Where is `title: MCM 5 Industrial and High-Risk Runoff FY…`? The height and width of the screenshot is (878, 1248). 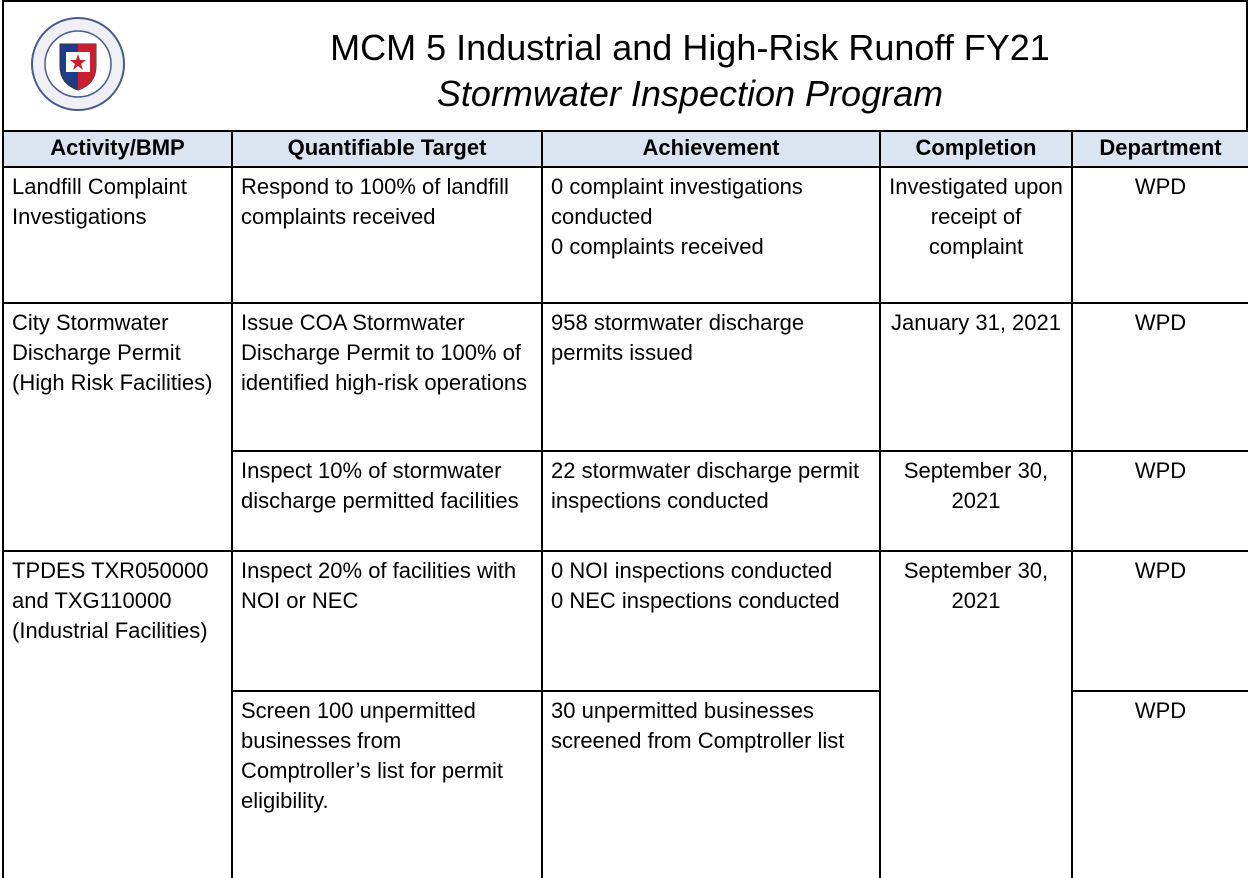 title: MCM 5 Industrial and High-Risk Runoff FY… is located at coordinates (690, 47).